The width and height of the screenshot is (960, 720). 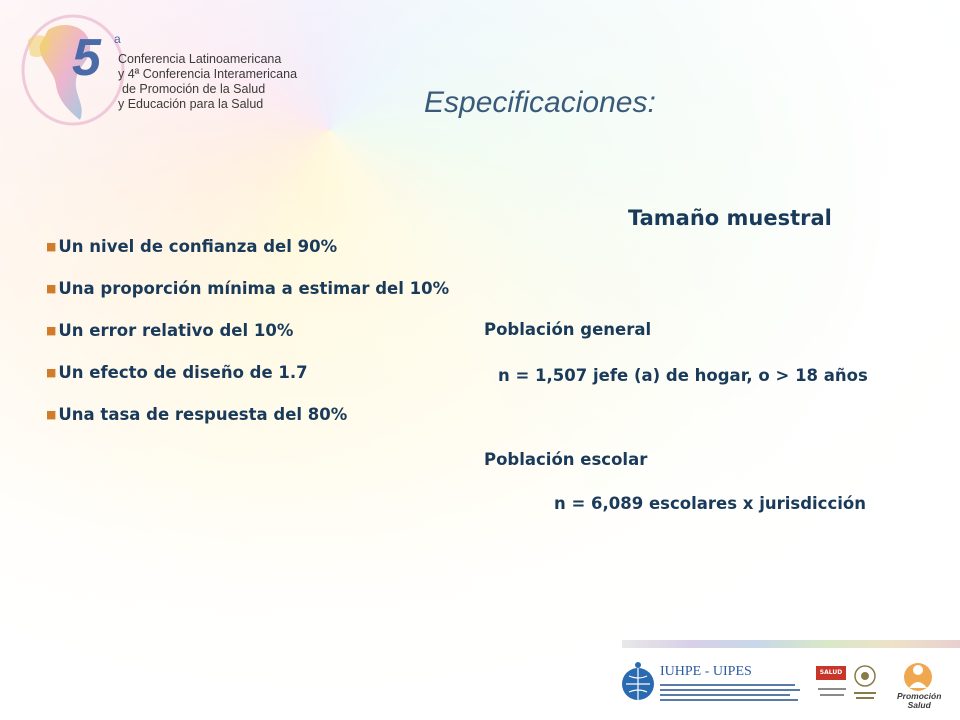 I want to click on secretaria-fine-print, so click(x=832, y=692).